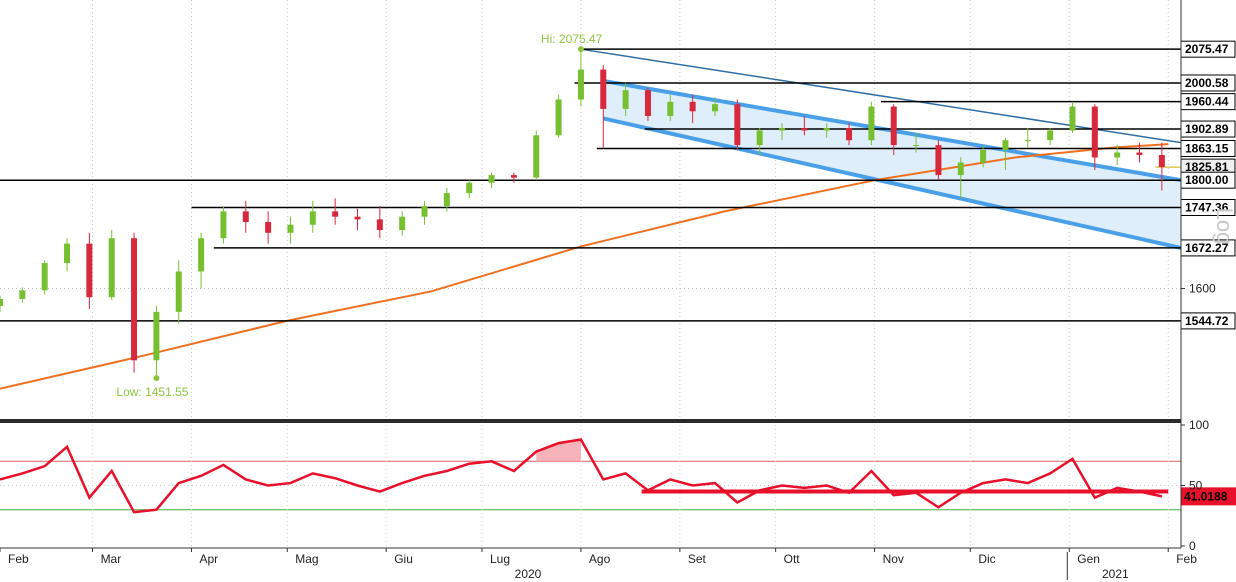 Image resolution: width=1236 pixels, height=582 pixels. Describe the element at coordinates (881, 96) in the screenshot. I see `resistance-trendline` at that location.